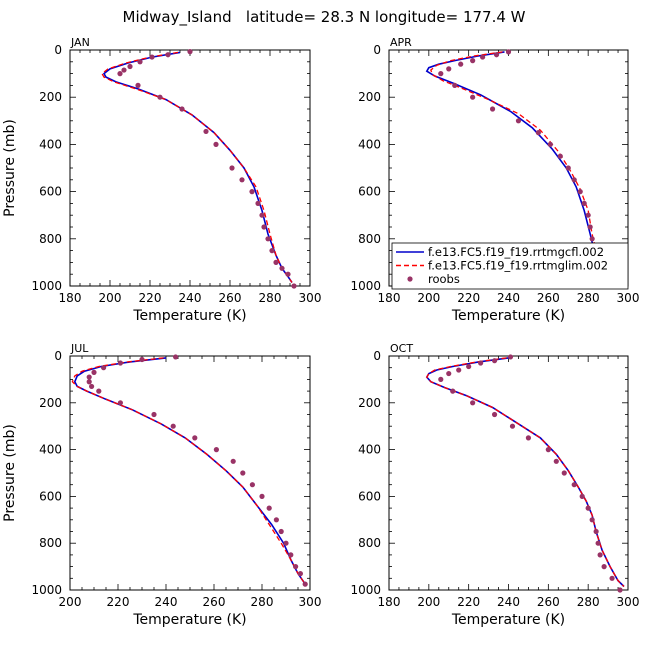  Describe the element at coordinates (369, 543) in the screenshot. I see `y-tick-label-oct: 800` at that location.